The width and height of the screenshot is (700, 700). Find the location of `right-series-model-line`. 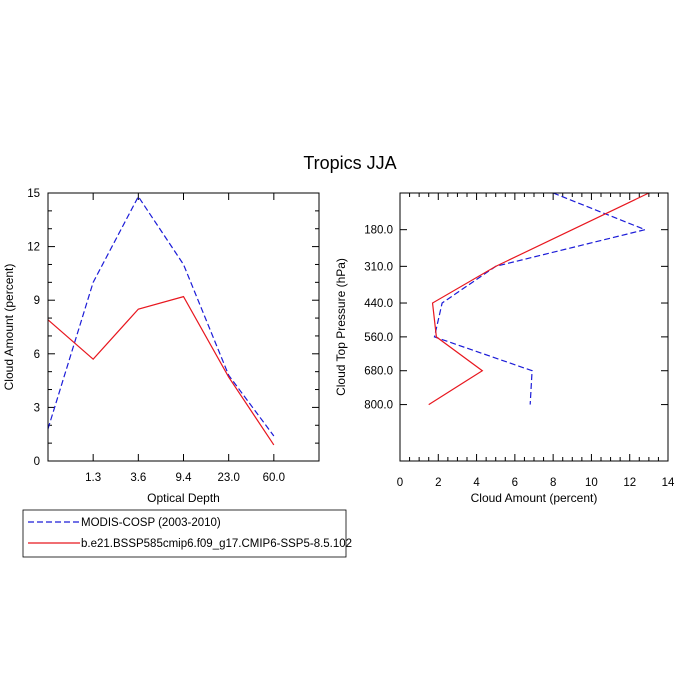

right-series-model-line is located at coordinates (539, 299).